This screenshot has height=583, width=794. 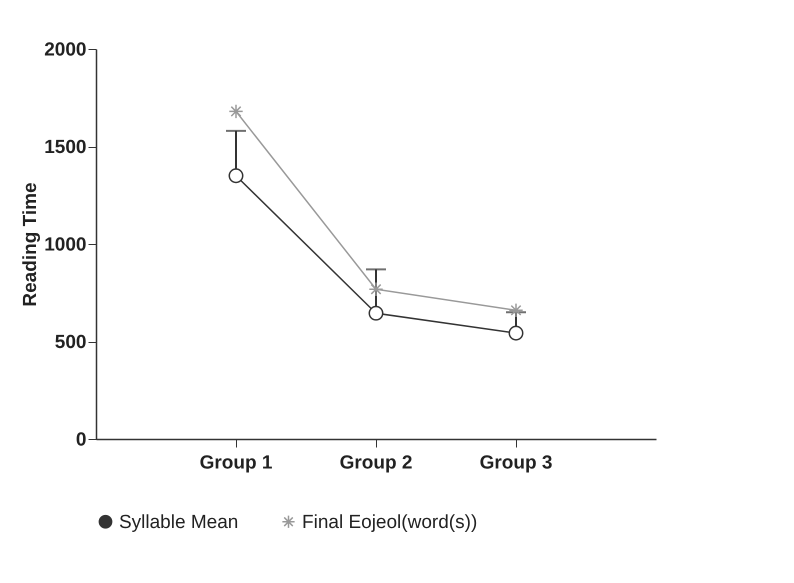 I want to click on y-tick-label: 2000, so click(x=65, y=50).